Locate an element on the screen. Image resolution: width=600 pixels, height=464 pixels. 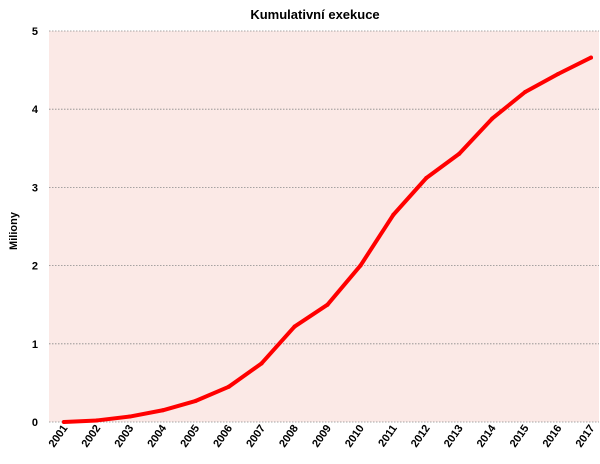
y-tick-labels: 0 1 2 3 4 5 is located at coordinates (35, 227).